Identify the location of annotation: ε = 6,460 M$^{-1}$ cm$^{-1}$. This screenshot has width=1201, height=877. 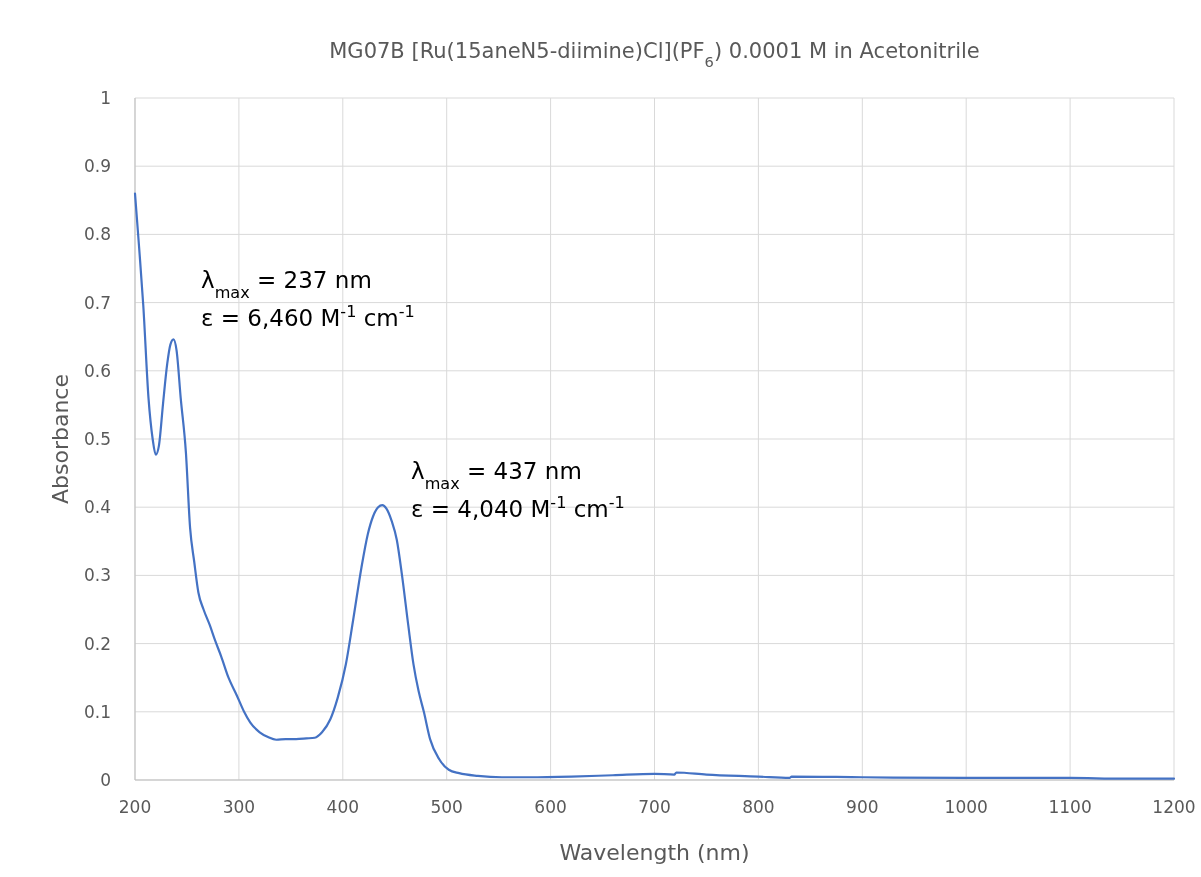
(308, 316).